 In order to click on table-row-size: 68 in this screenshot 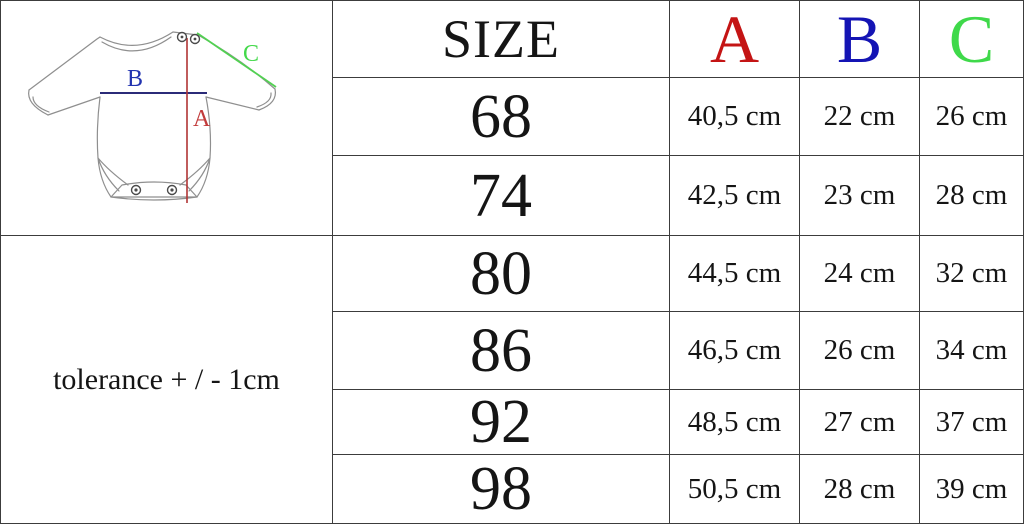, I will do `click(501, 117)`.